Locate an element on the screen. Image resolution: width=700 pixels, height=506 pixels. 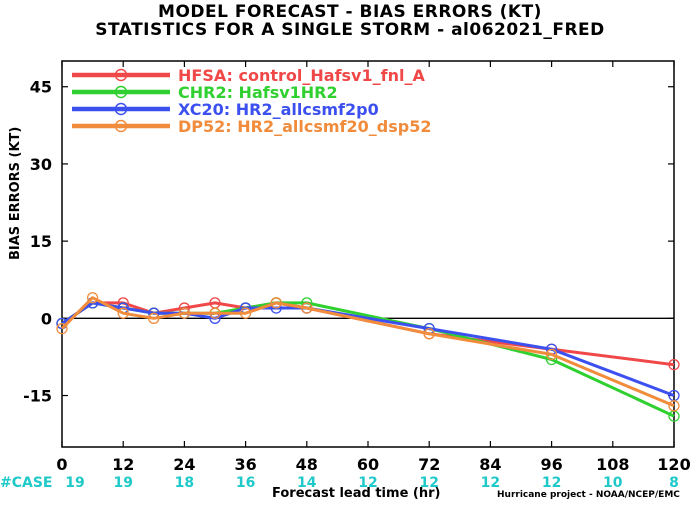
legend-marker-hfsa is located at coordinates (121, 75).